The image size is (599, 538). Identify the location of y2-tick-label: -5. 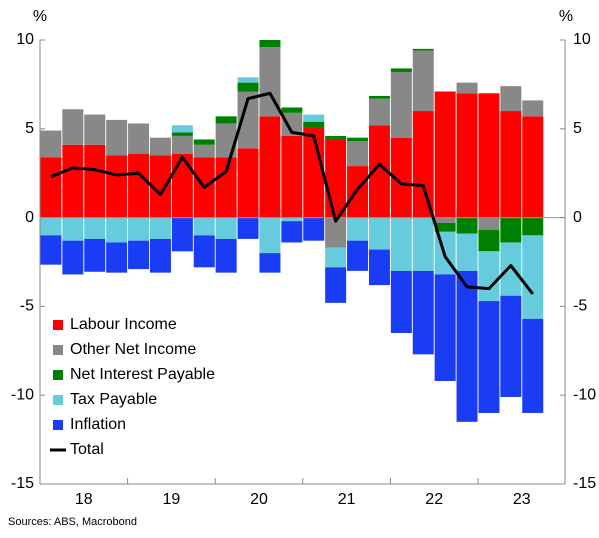
(580, 306).